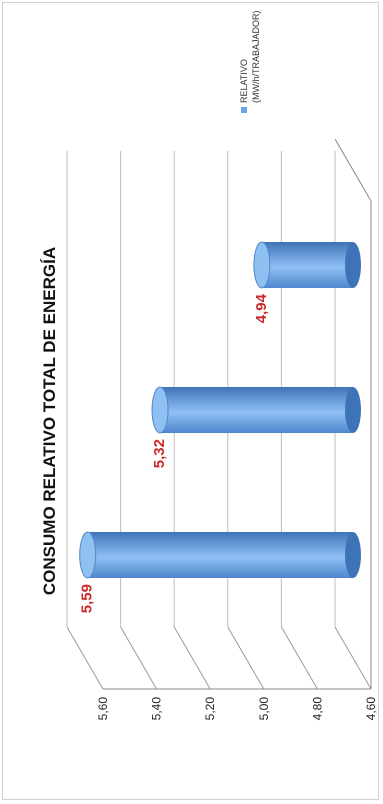  What do you see at coordinates (210, 709) in the screenshot?
I see `y-tick-label: 5,20` at bounding box center [210, 709].